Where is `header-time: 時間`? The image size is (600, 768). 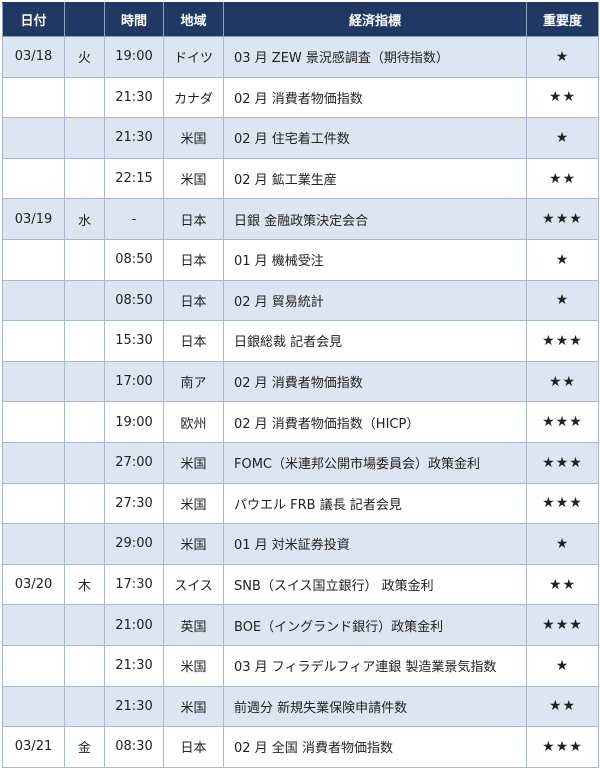 header-time: 時間 is located at coordinates (134, 19).